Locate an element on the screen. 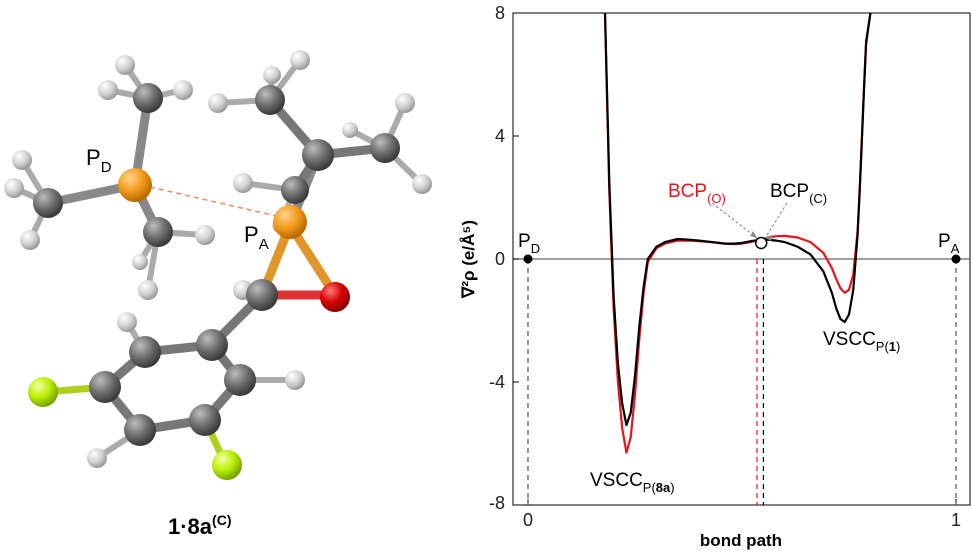  vscc-8a-label: VSCCP(8a) is located at coordinates (632, 482).